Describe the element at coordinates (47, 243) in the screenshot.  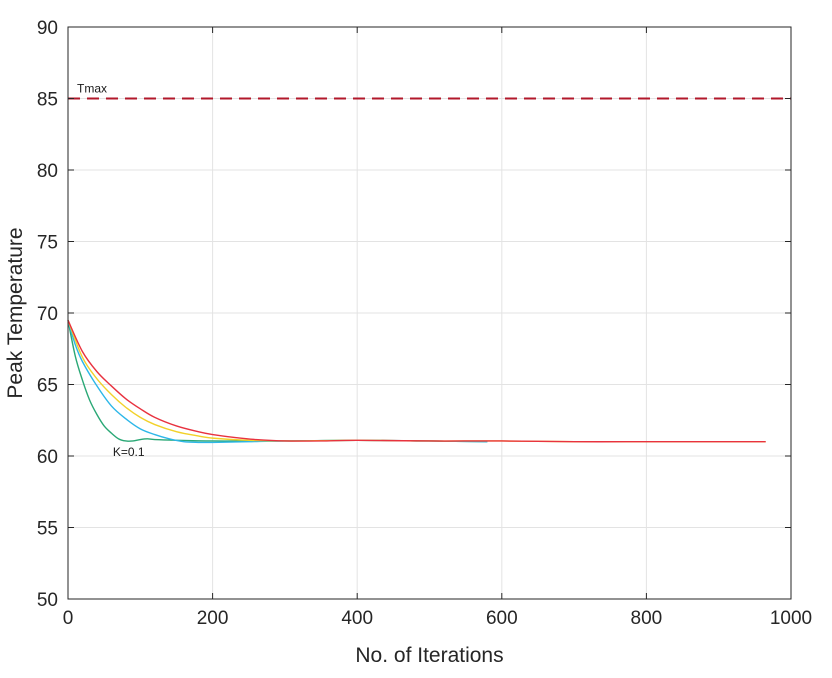
I see `y-tick-label: 75` at that location.